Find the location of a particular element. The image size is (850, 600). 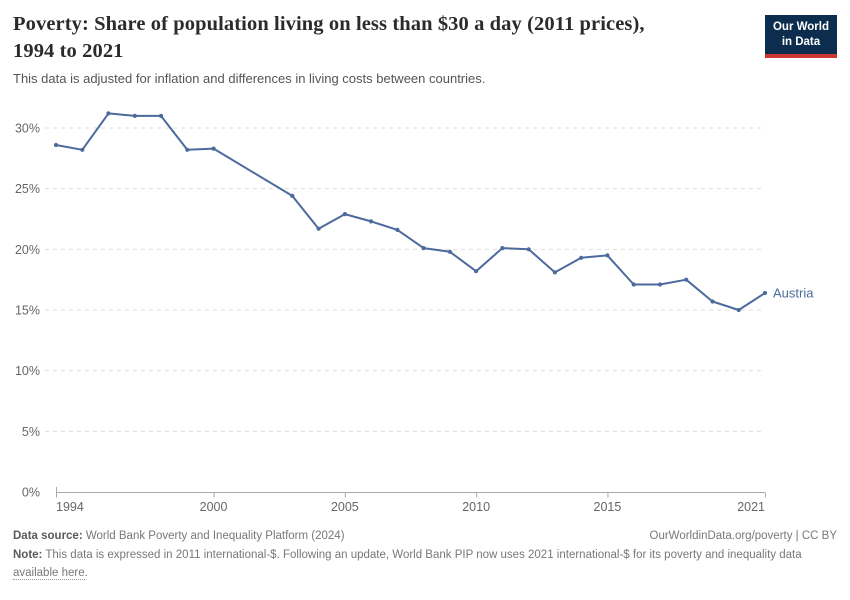

note-label: Note: is located at coordinates (28, 555).